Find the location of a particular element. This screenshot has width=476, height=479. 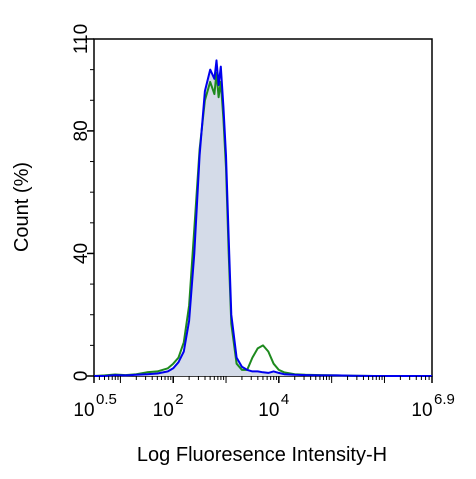

y-tick-label: 40 is located at coordinates (81, 253).